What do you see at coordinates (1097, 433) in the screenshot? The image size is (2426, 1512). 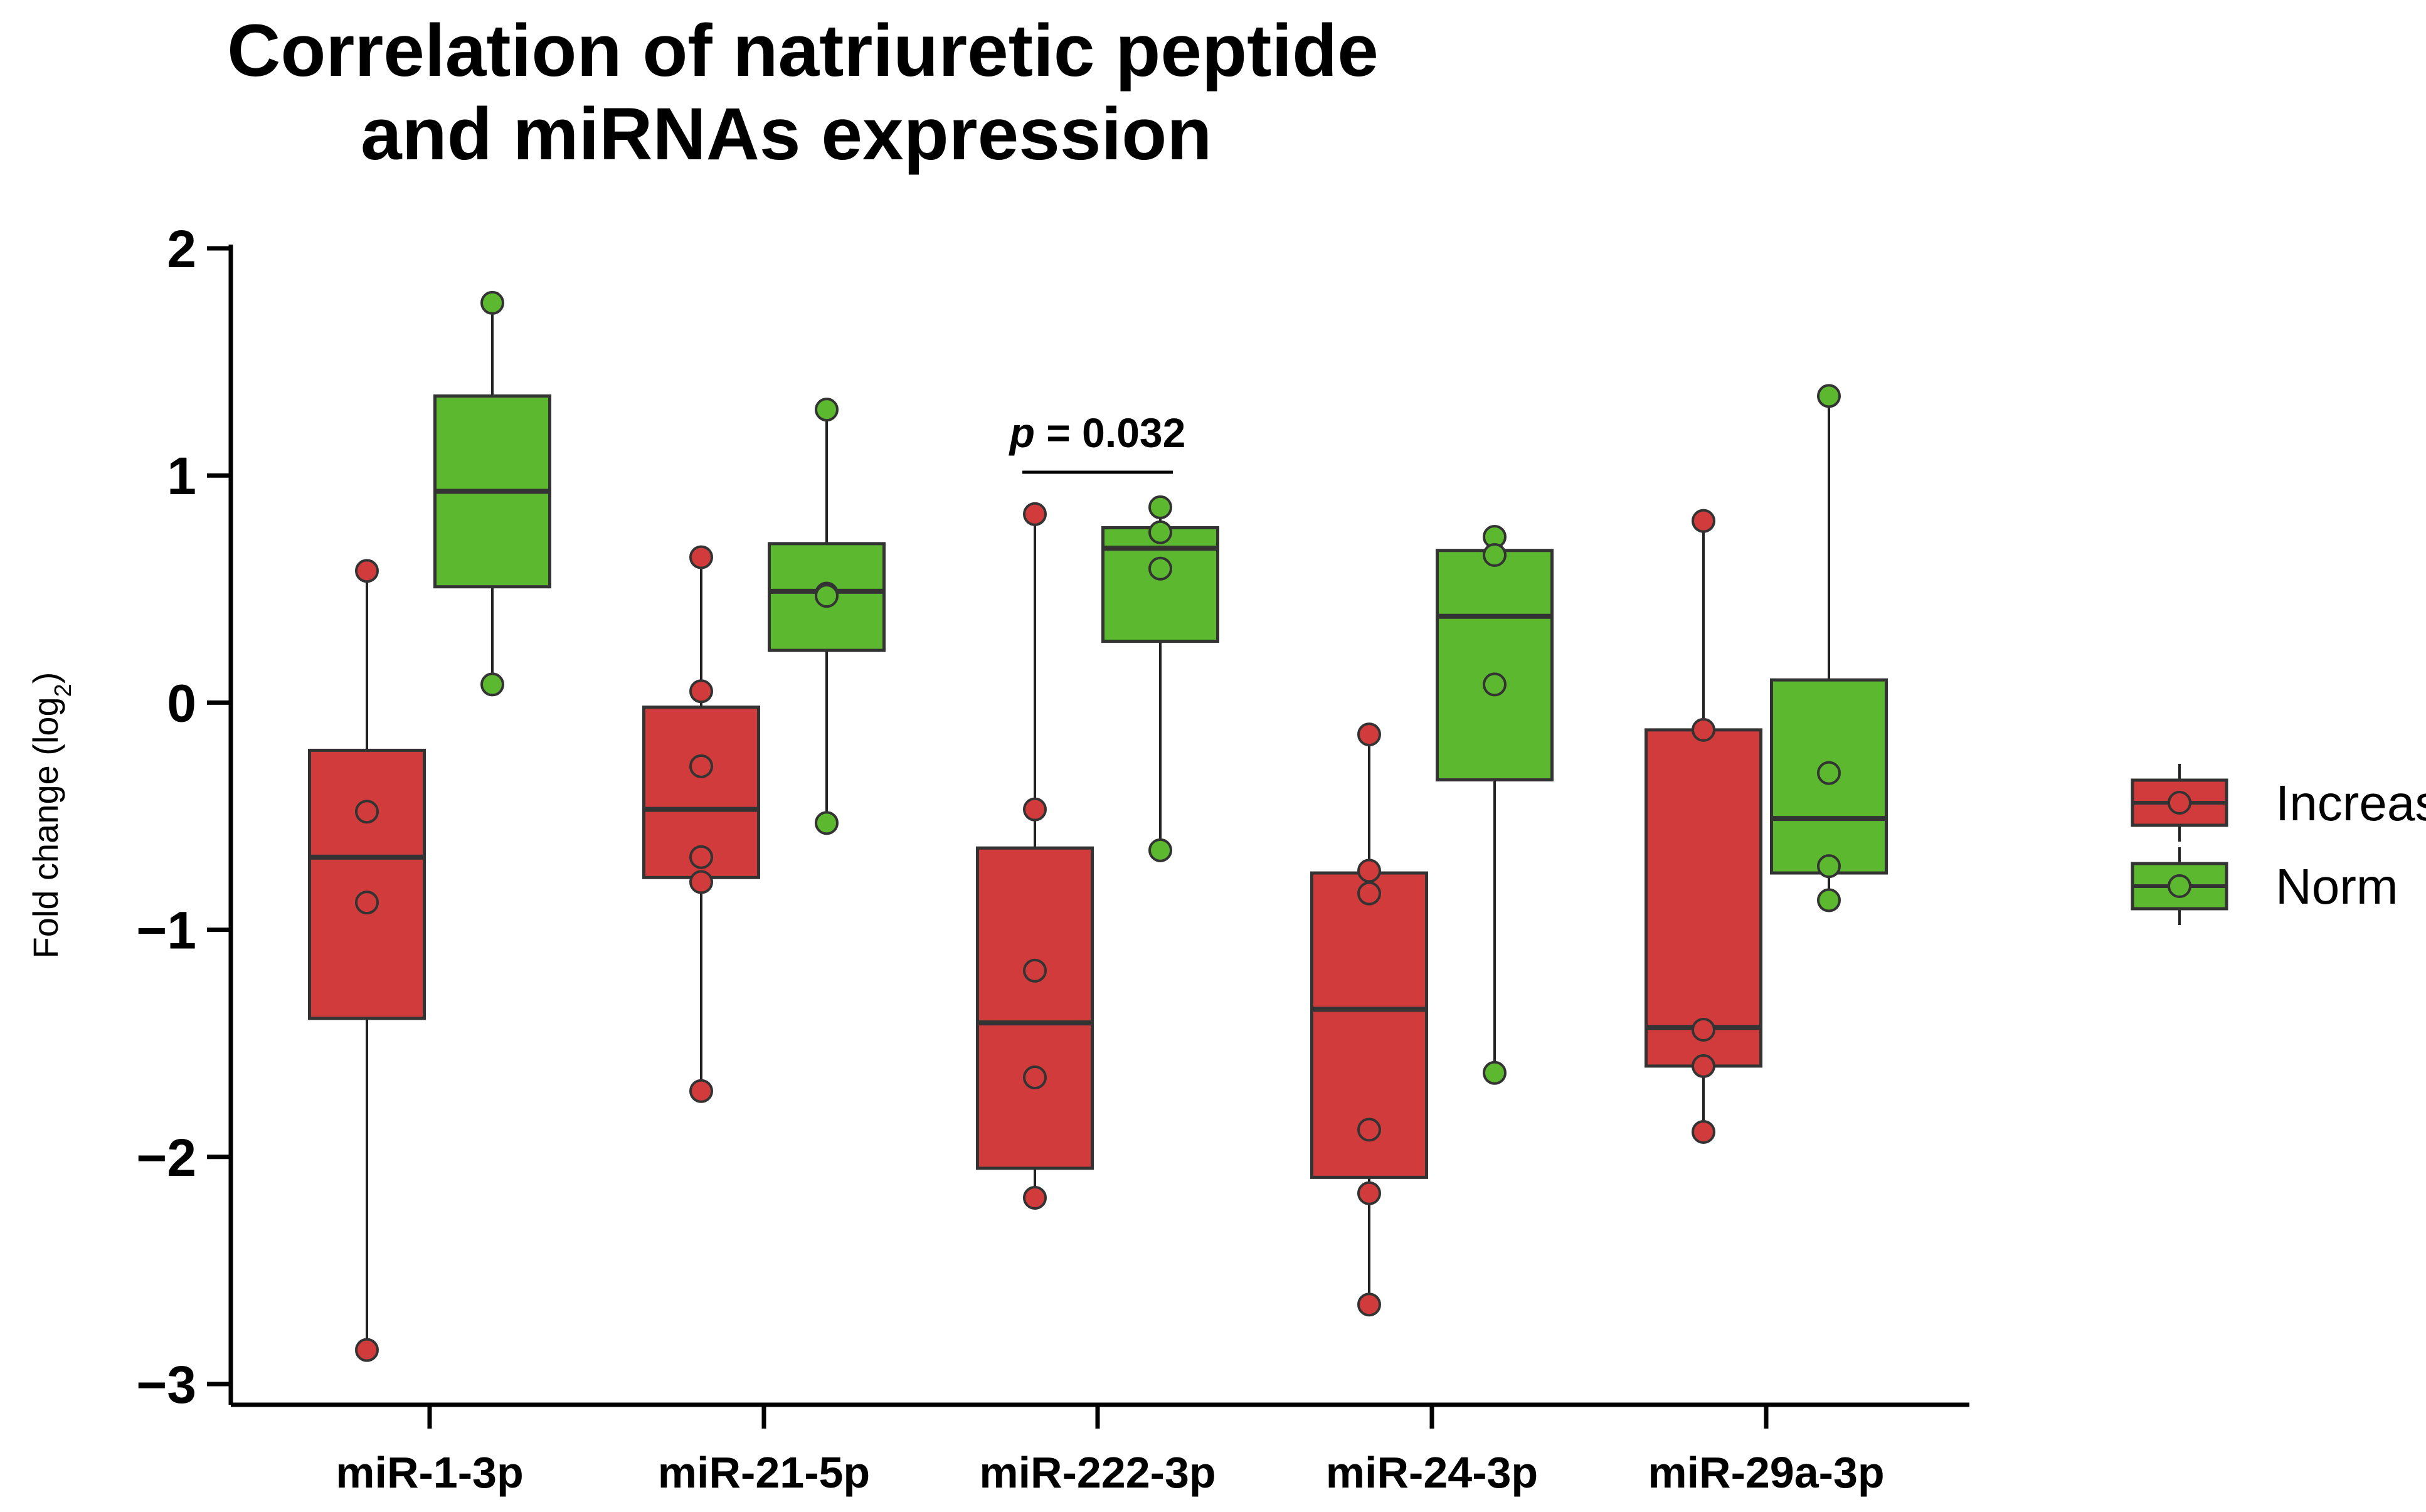 I see `p-value-annotation: p = 0.032` at bounding box center [1097, 433].